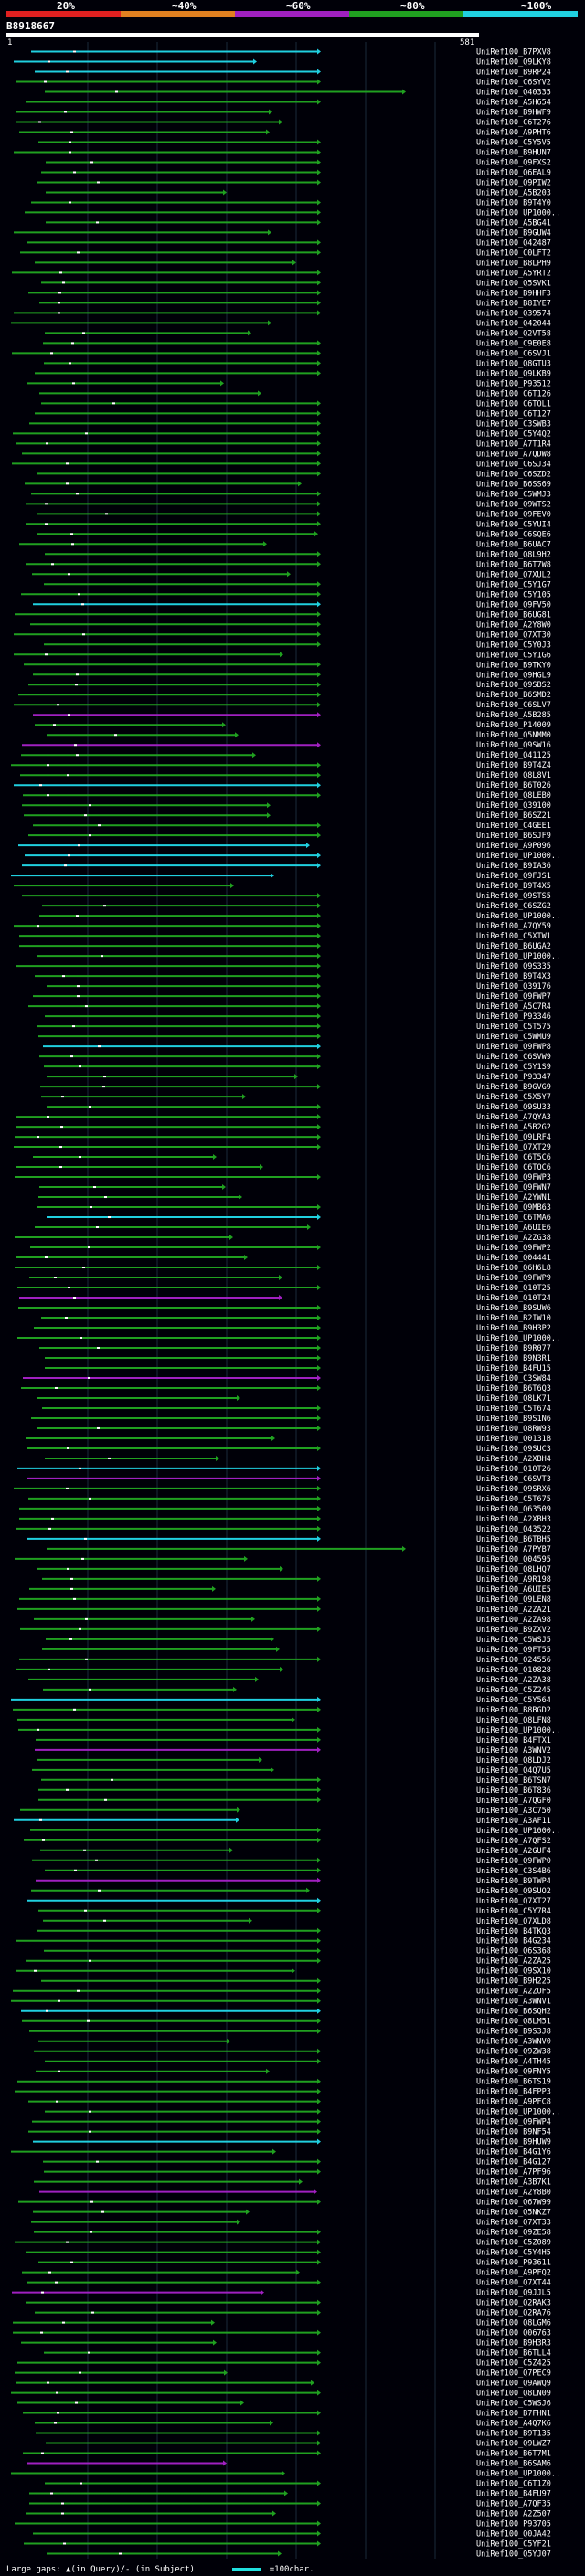 Image resolution: width=585 pixels, height=2576 pixels. I want to click on hit-label: UniRef100_Q39100, so click(513, 806).